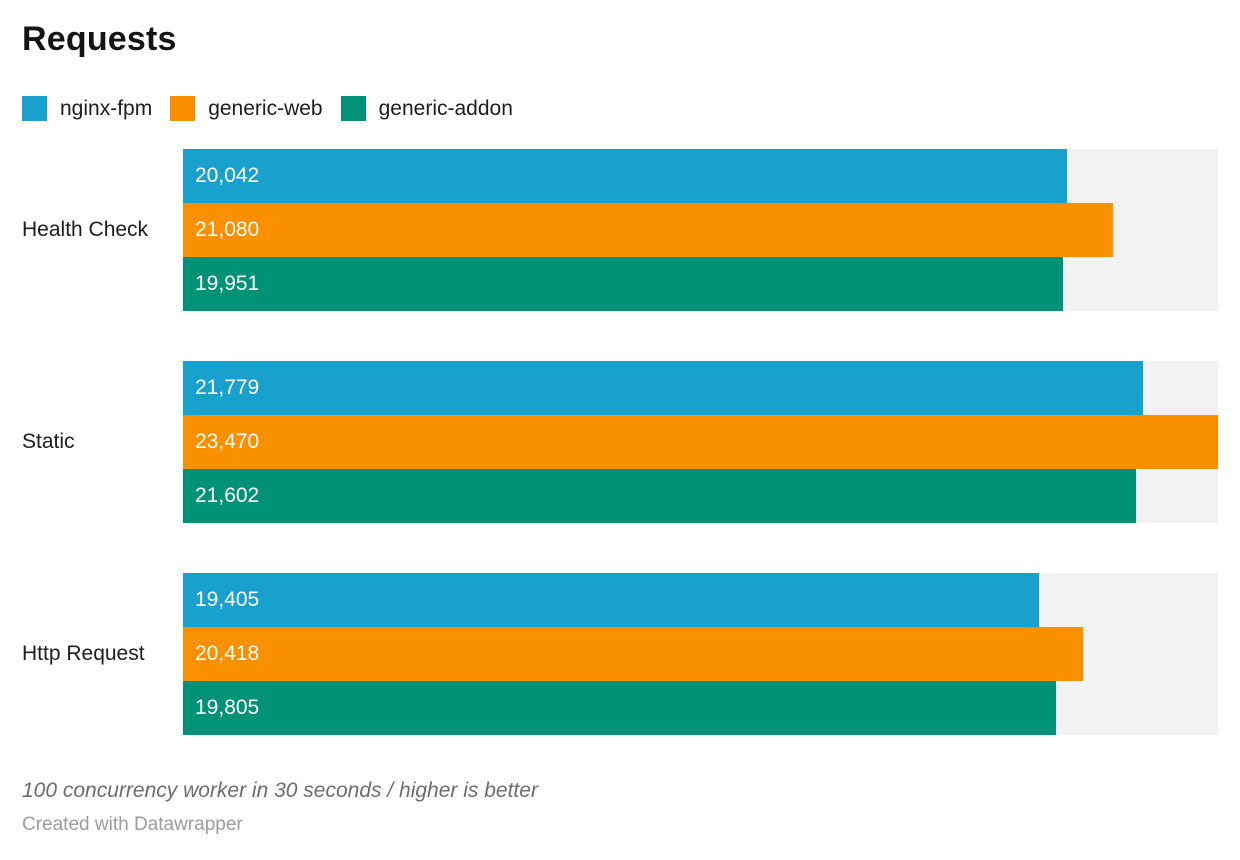  I want to click on legend-item-nginx-fpm: nginx-fpm, so click(87, 108).